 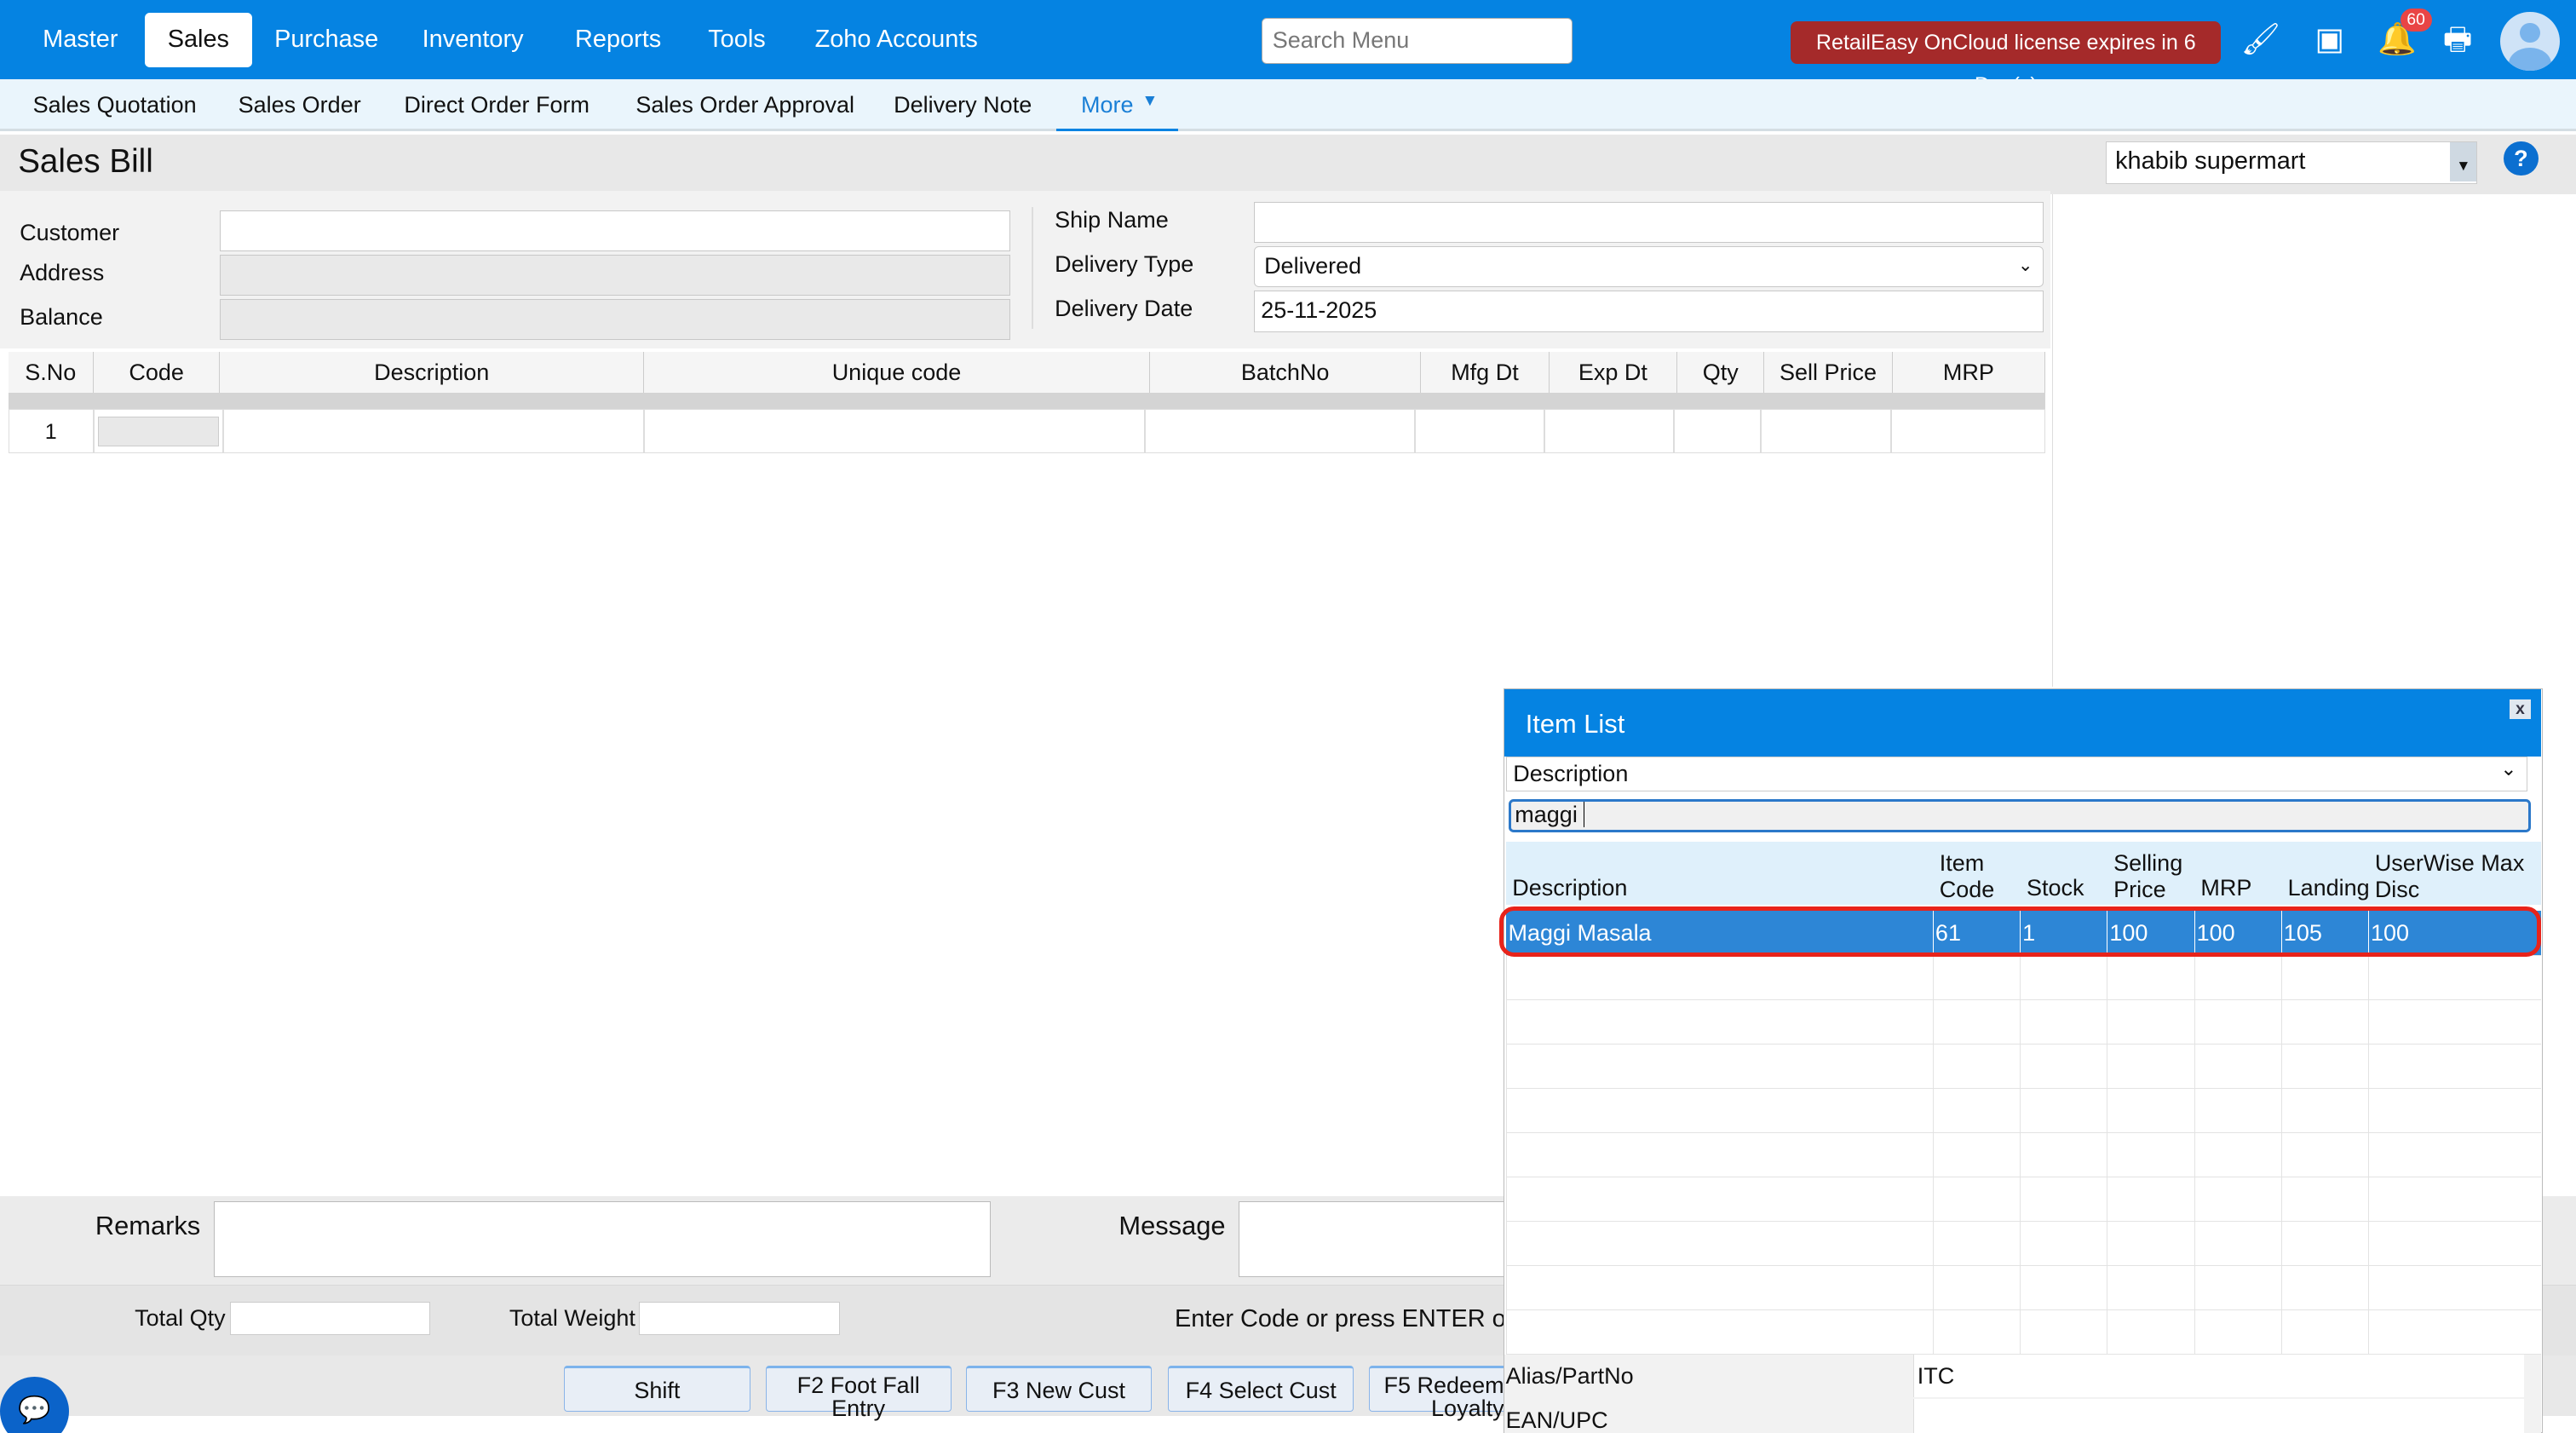 I want to click on row-code-cell, so click(x=159, y=431).